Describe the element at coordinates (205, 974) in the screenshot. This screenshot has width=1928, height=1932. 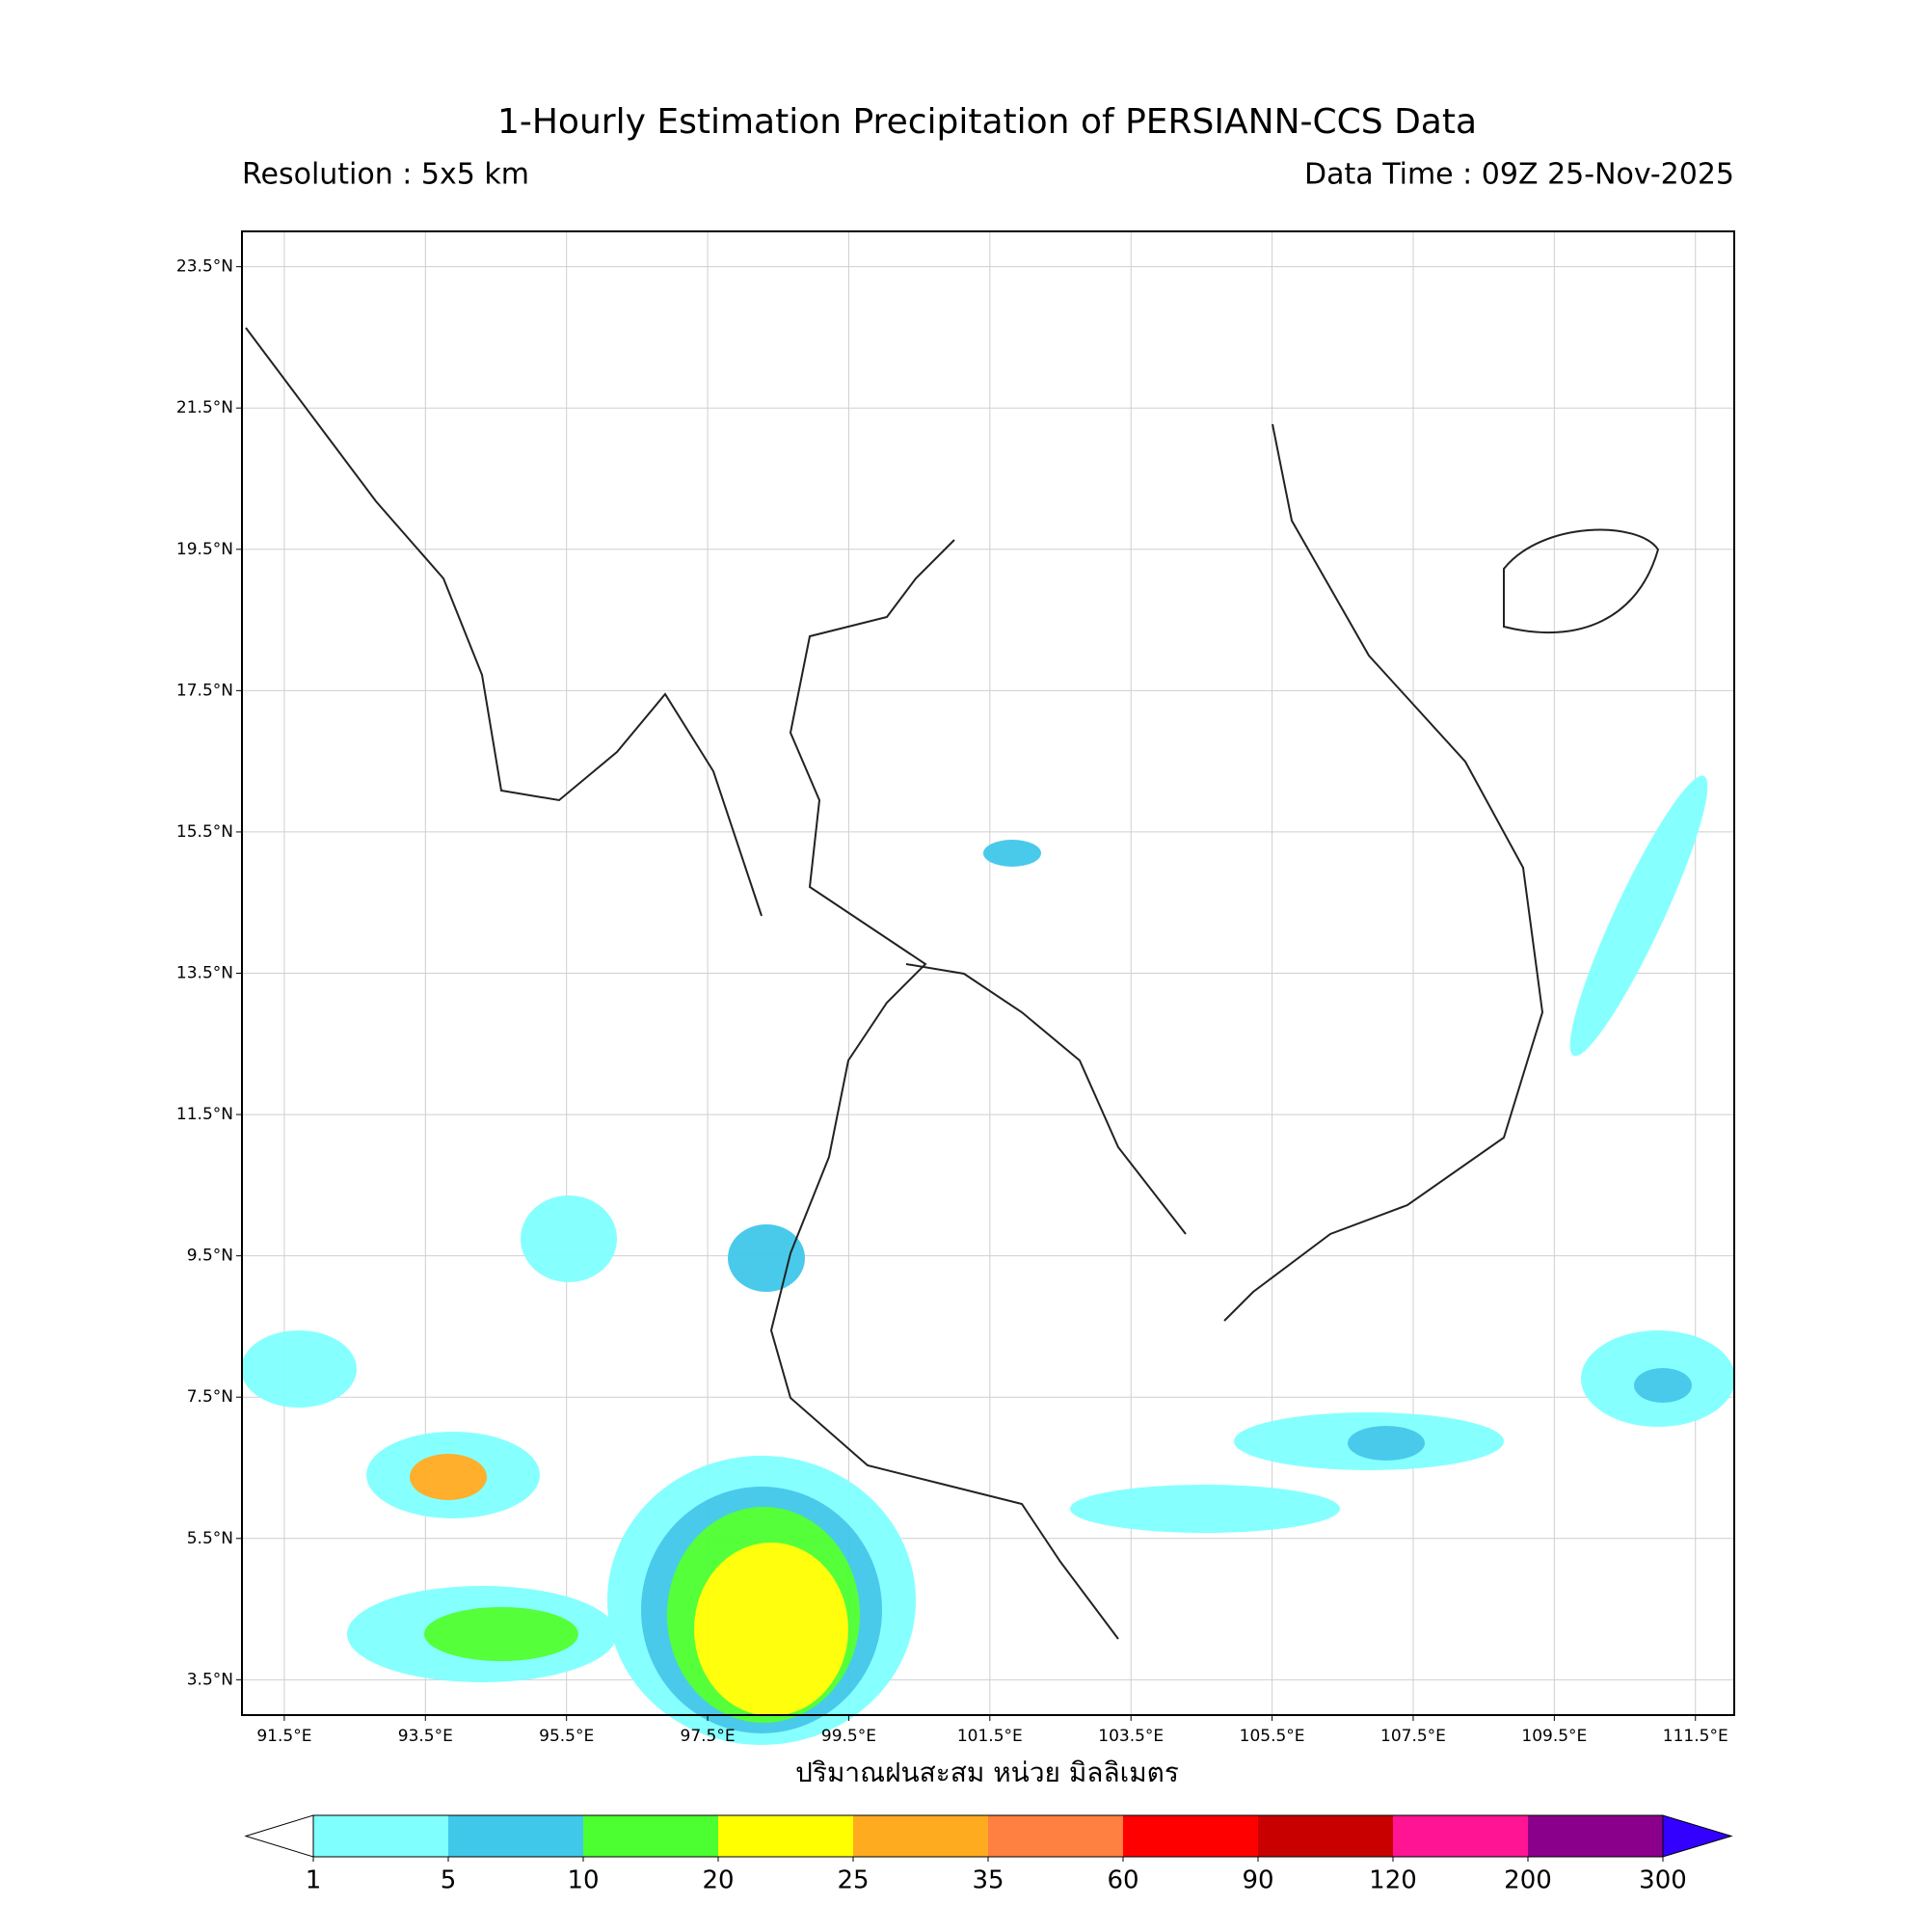
I see `y-tick-label: 13.5°N` at that location.